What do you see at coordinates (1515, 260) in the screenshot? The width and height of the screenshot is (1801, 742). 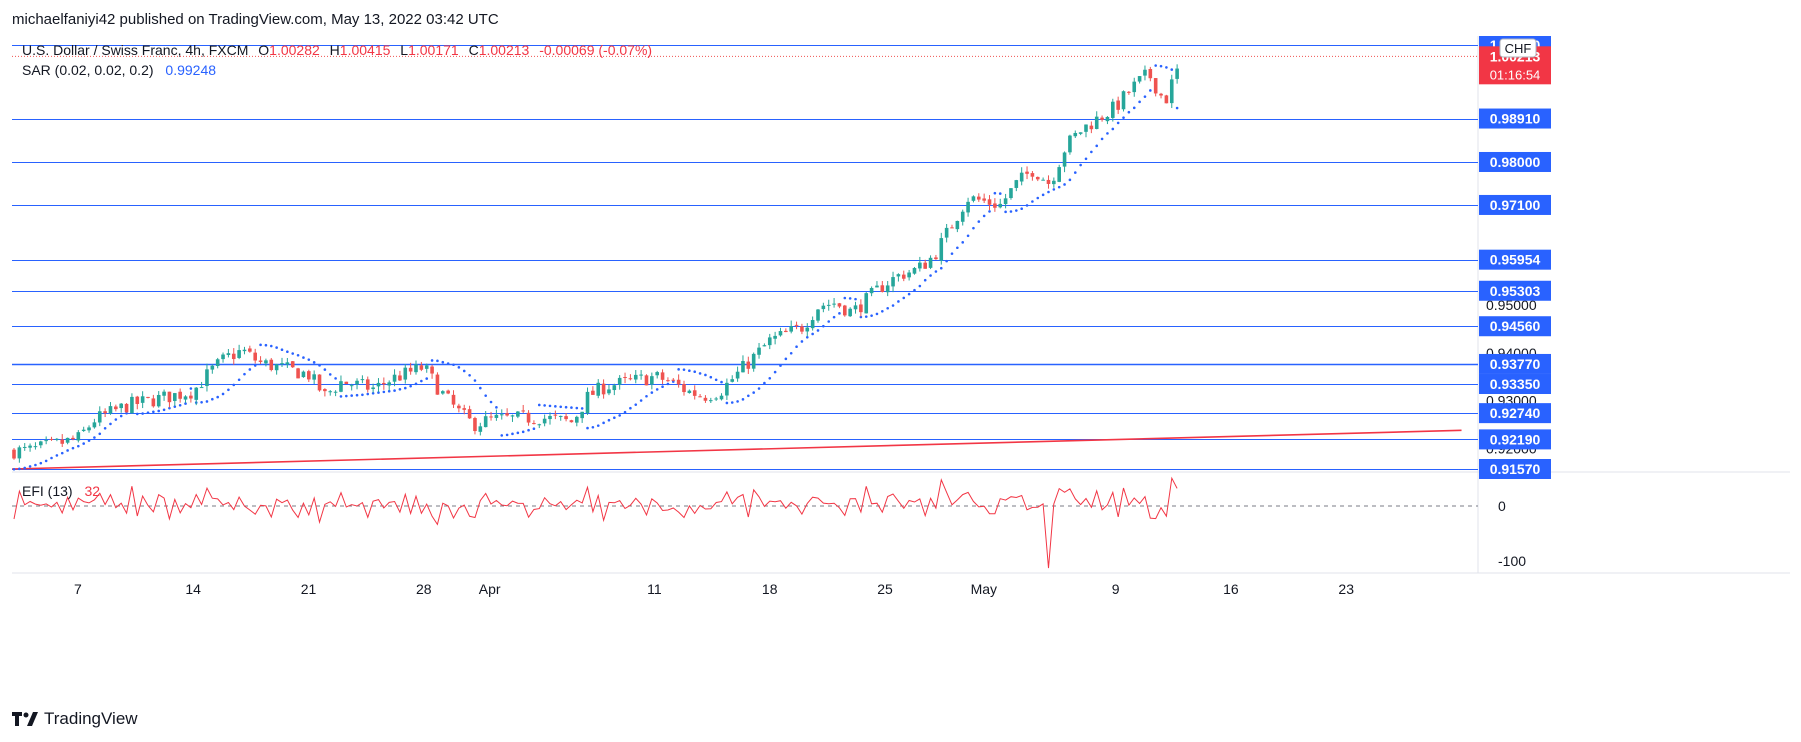 I see `level-price-label: 0.95954` at bounding box center [1515, 260].